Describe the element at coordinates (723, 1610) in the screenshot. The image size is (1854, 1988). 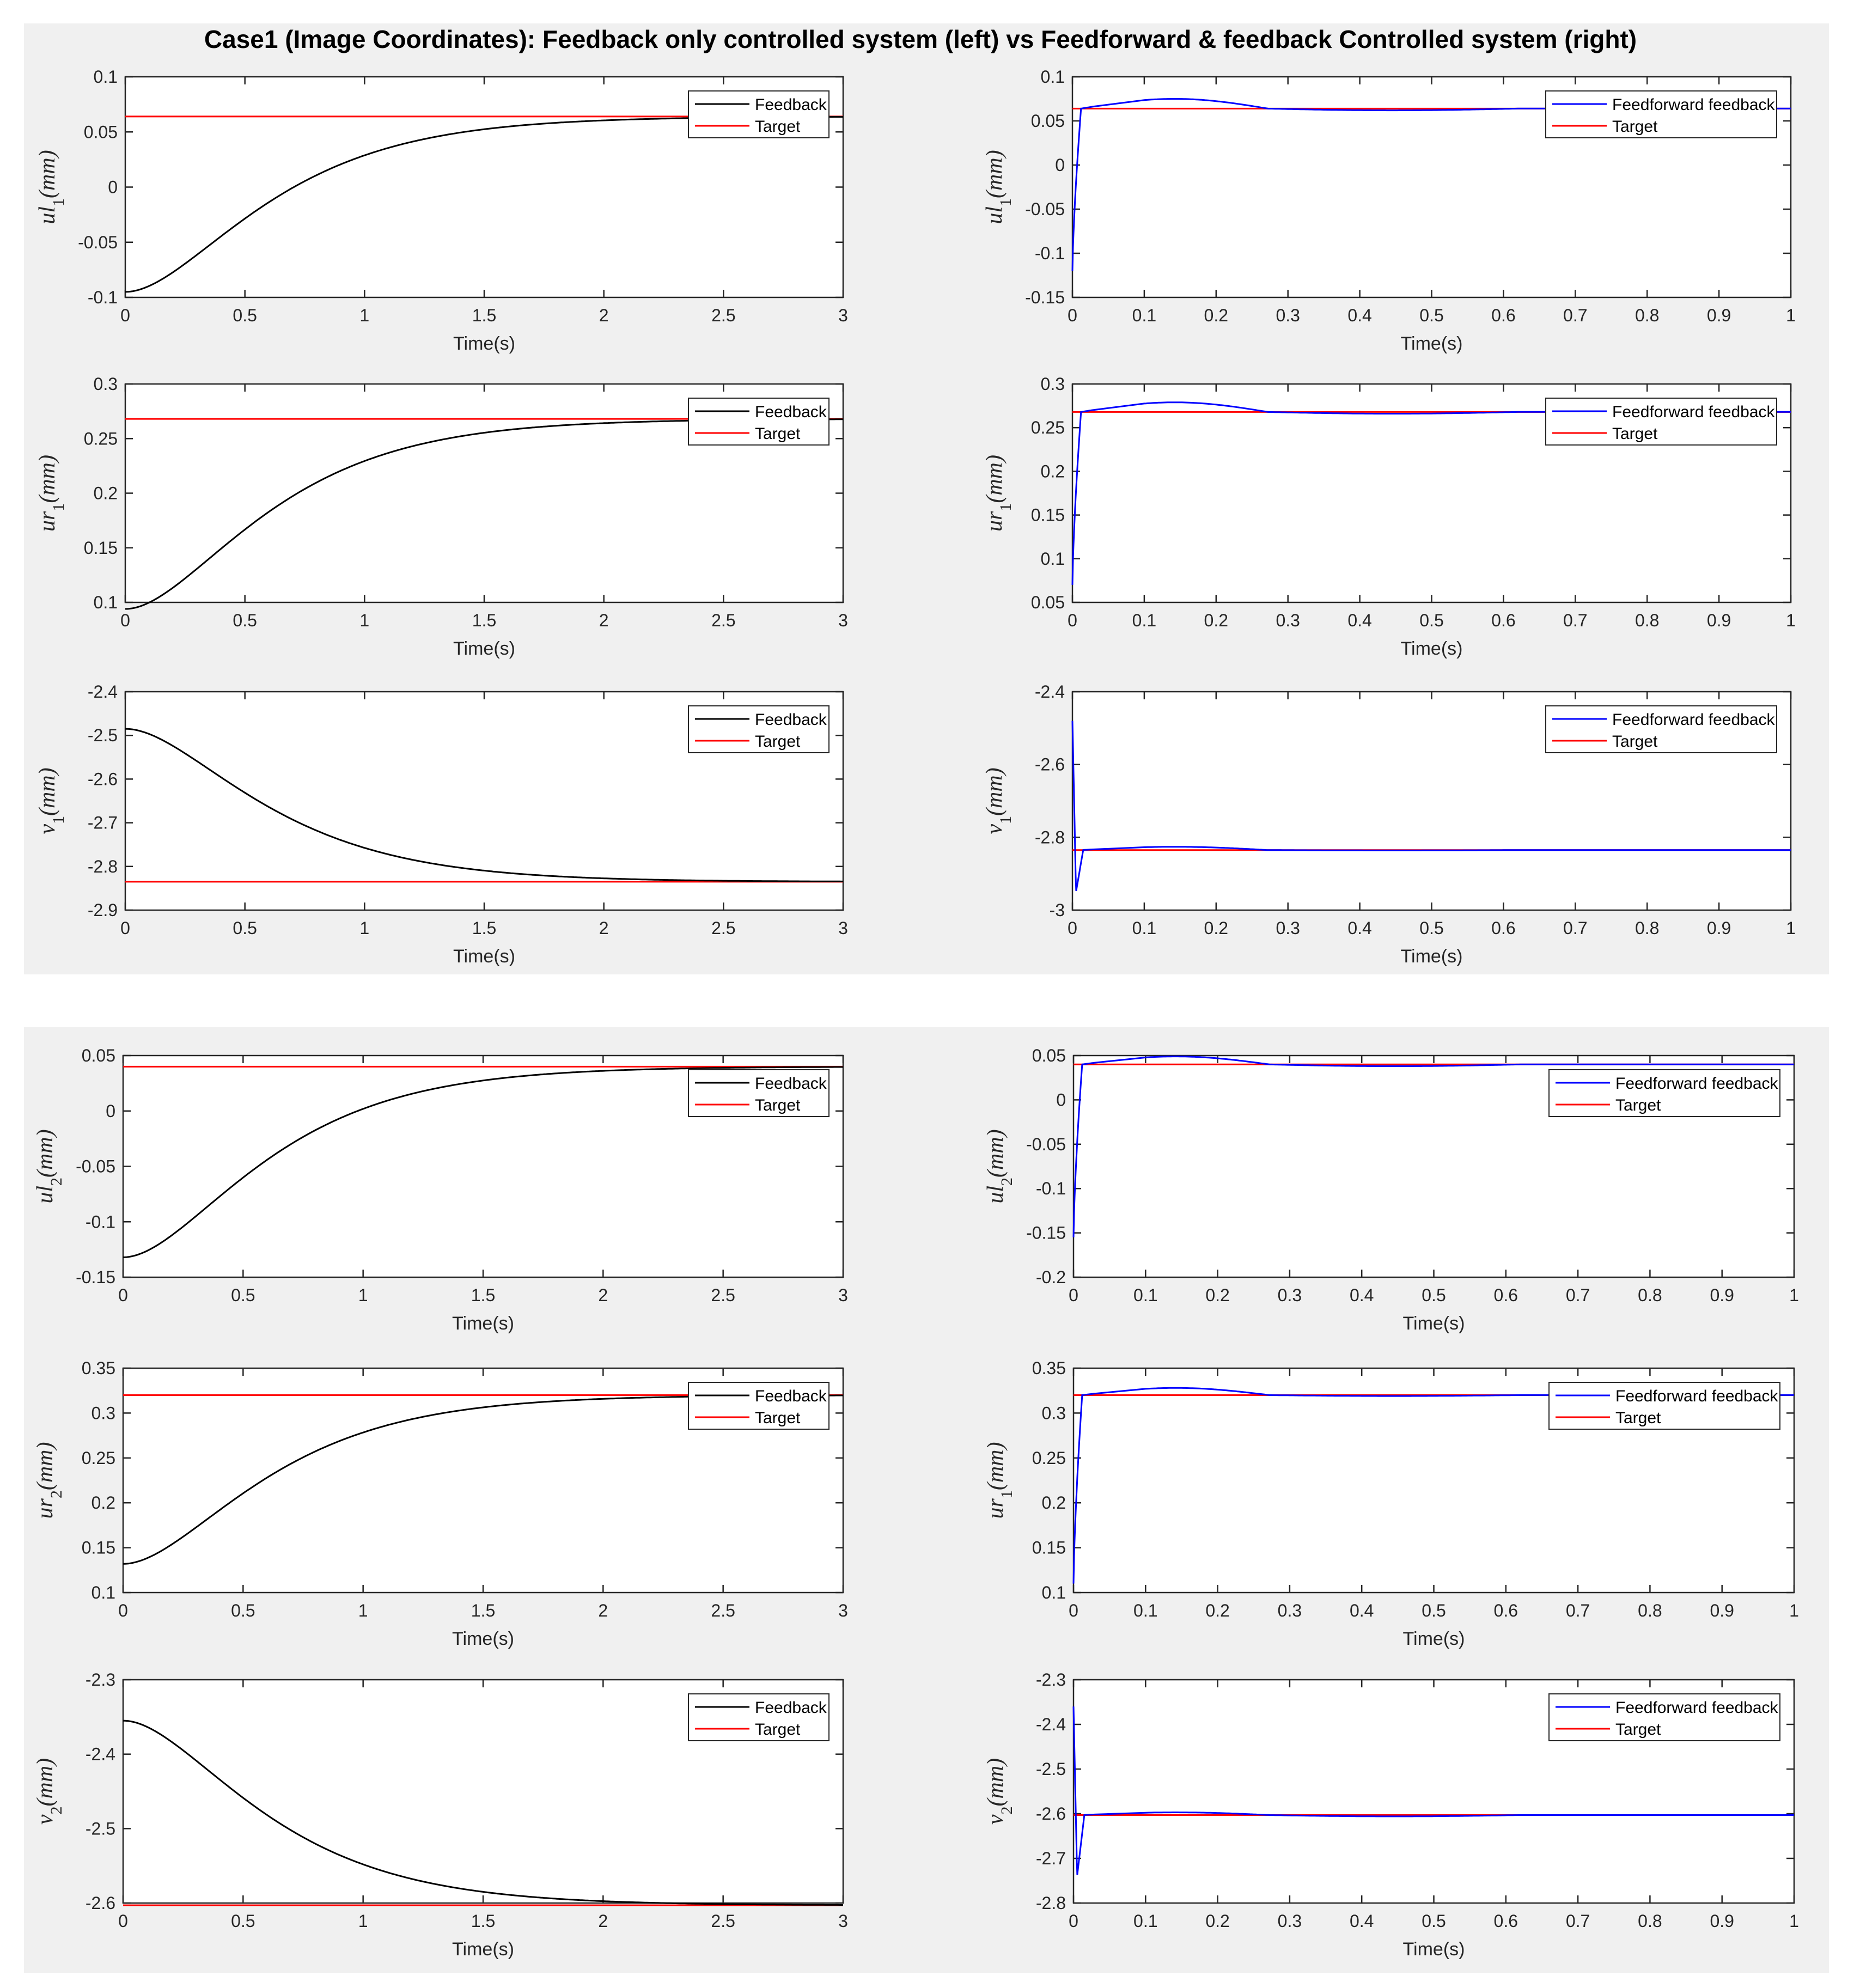
I see `x-tick-label: 2.5` at that location.